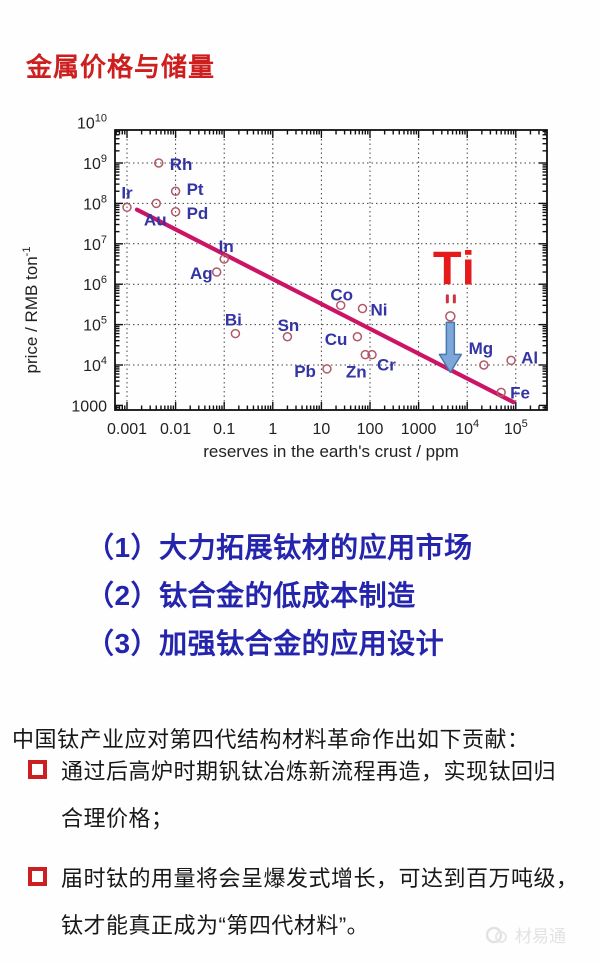  Describe the element at coordinates (305, 371) in the screenshot. I see `element-label-Pb: Pb` at that location.